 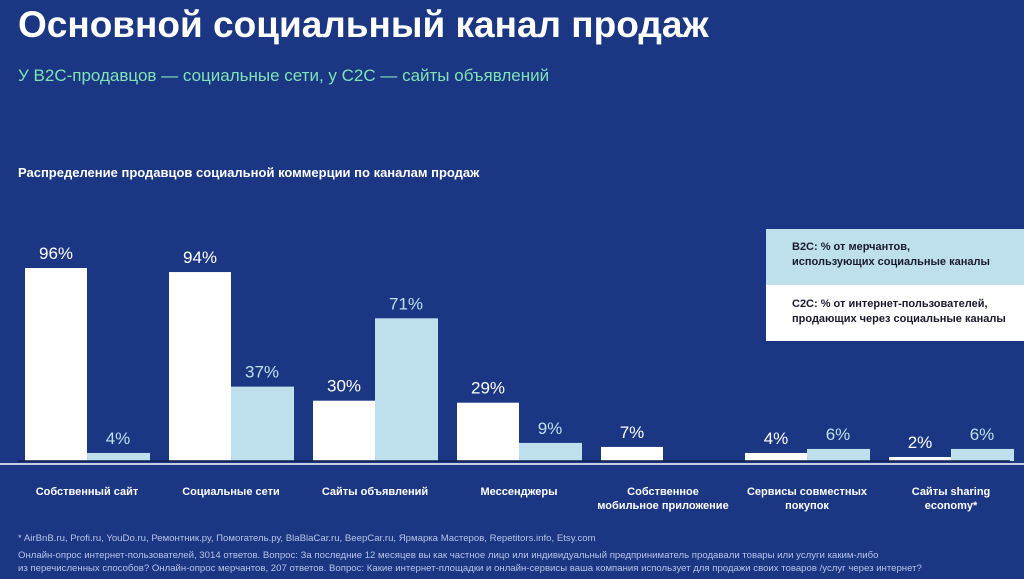 I want to click on page-title: Основной социальный канал продаж, so click(x=363, y=24).